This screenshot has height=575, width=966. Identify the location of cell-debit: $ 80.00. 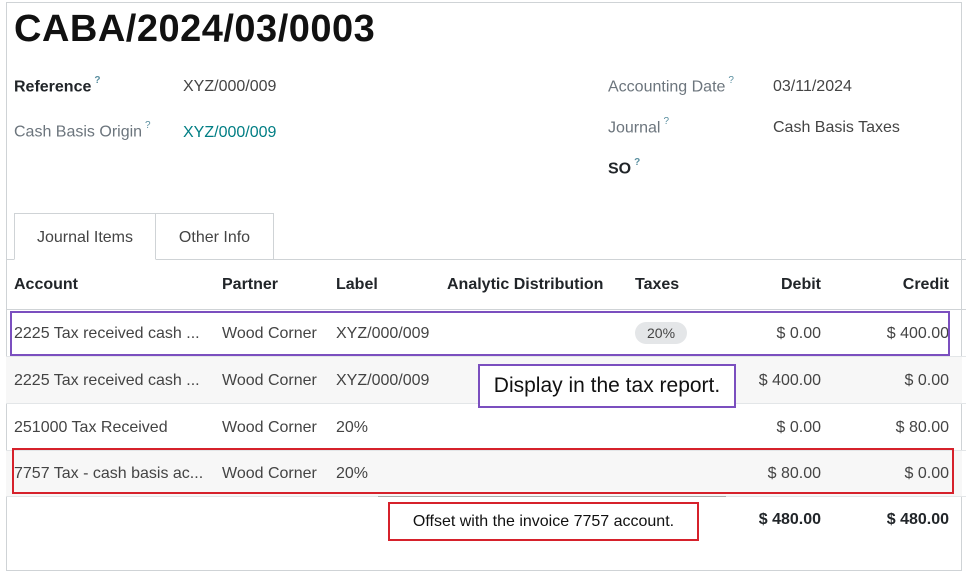
(794, 473).